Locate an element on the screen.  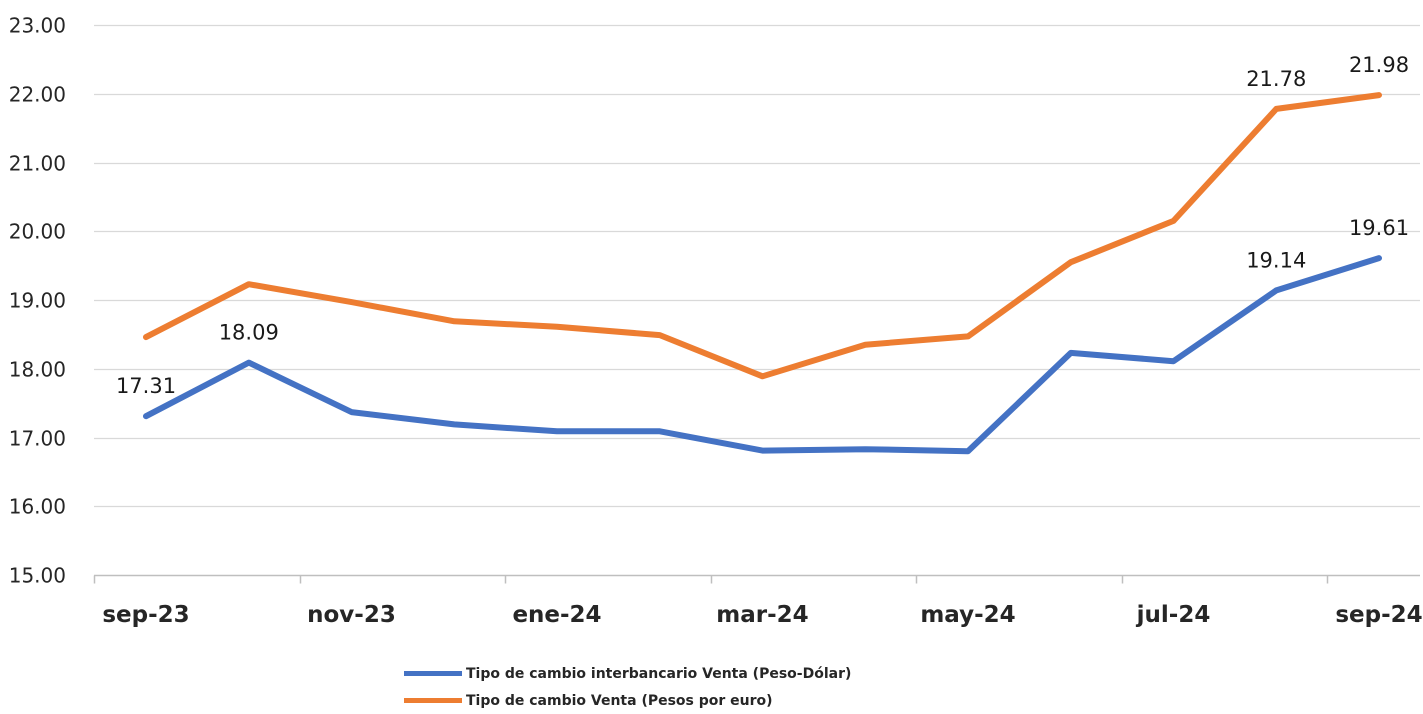
data-label: 17.31 is located at coordinates (146, 386).